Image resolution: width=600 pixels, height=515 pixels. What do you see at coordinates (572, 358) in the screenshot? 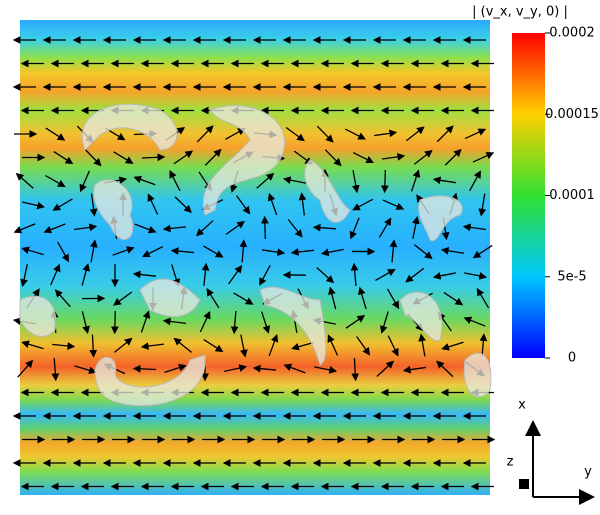
I see `colorbar-tick-label: 0` at bounding box center [572, 358].